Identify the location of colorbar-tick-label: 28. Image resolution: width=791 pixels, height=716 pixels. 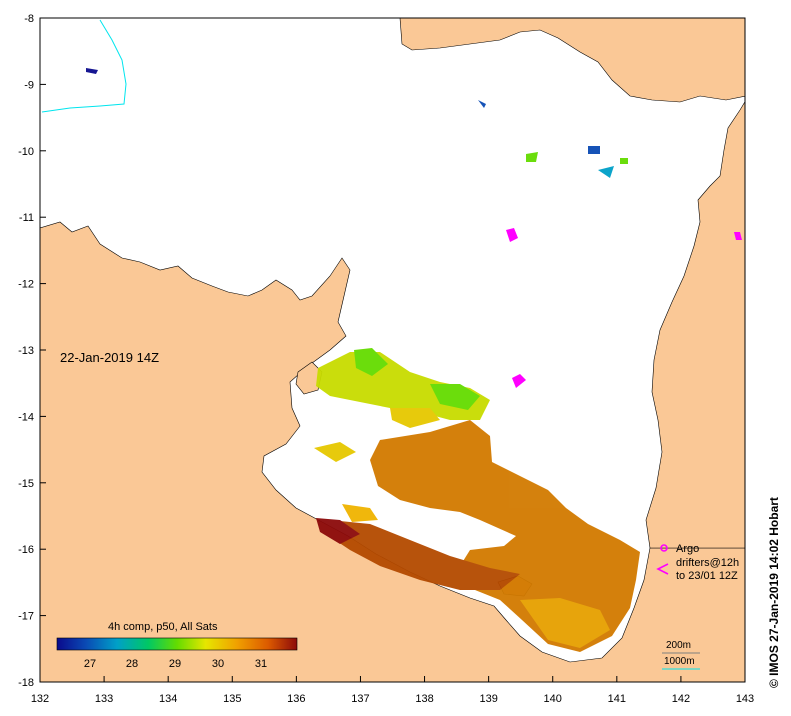
(132, 664).